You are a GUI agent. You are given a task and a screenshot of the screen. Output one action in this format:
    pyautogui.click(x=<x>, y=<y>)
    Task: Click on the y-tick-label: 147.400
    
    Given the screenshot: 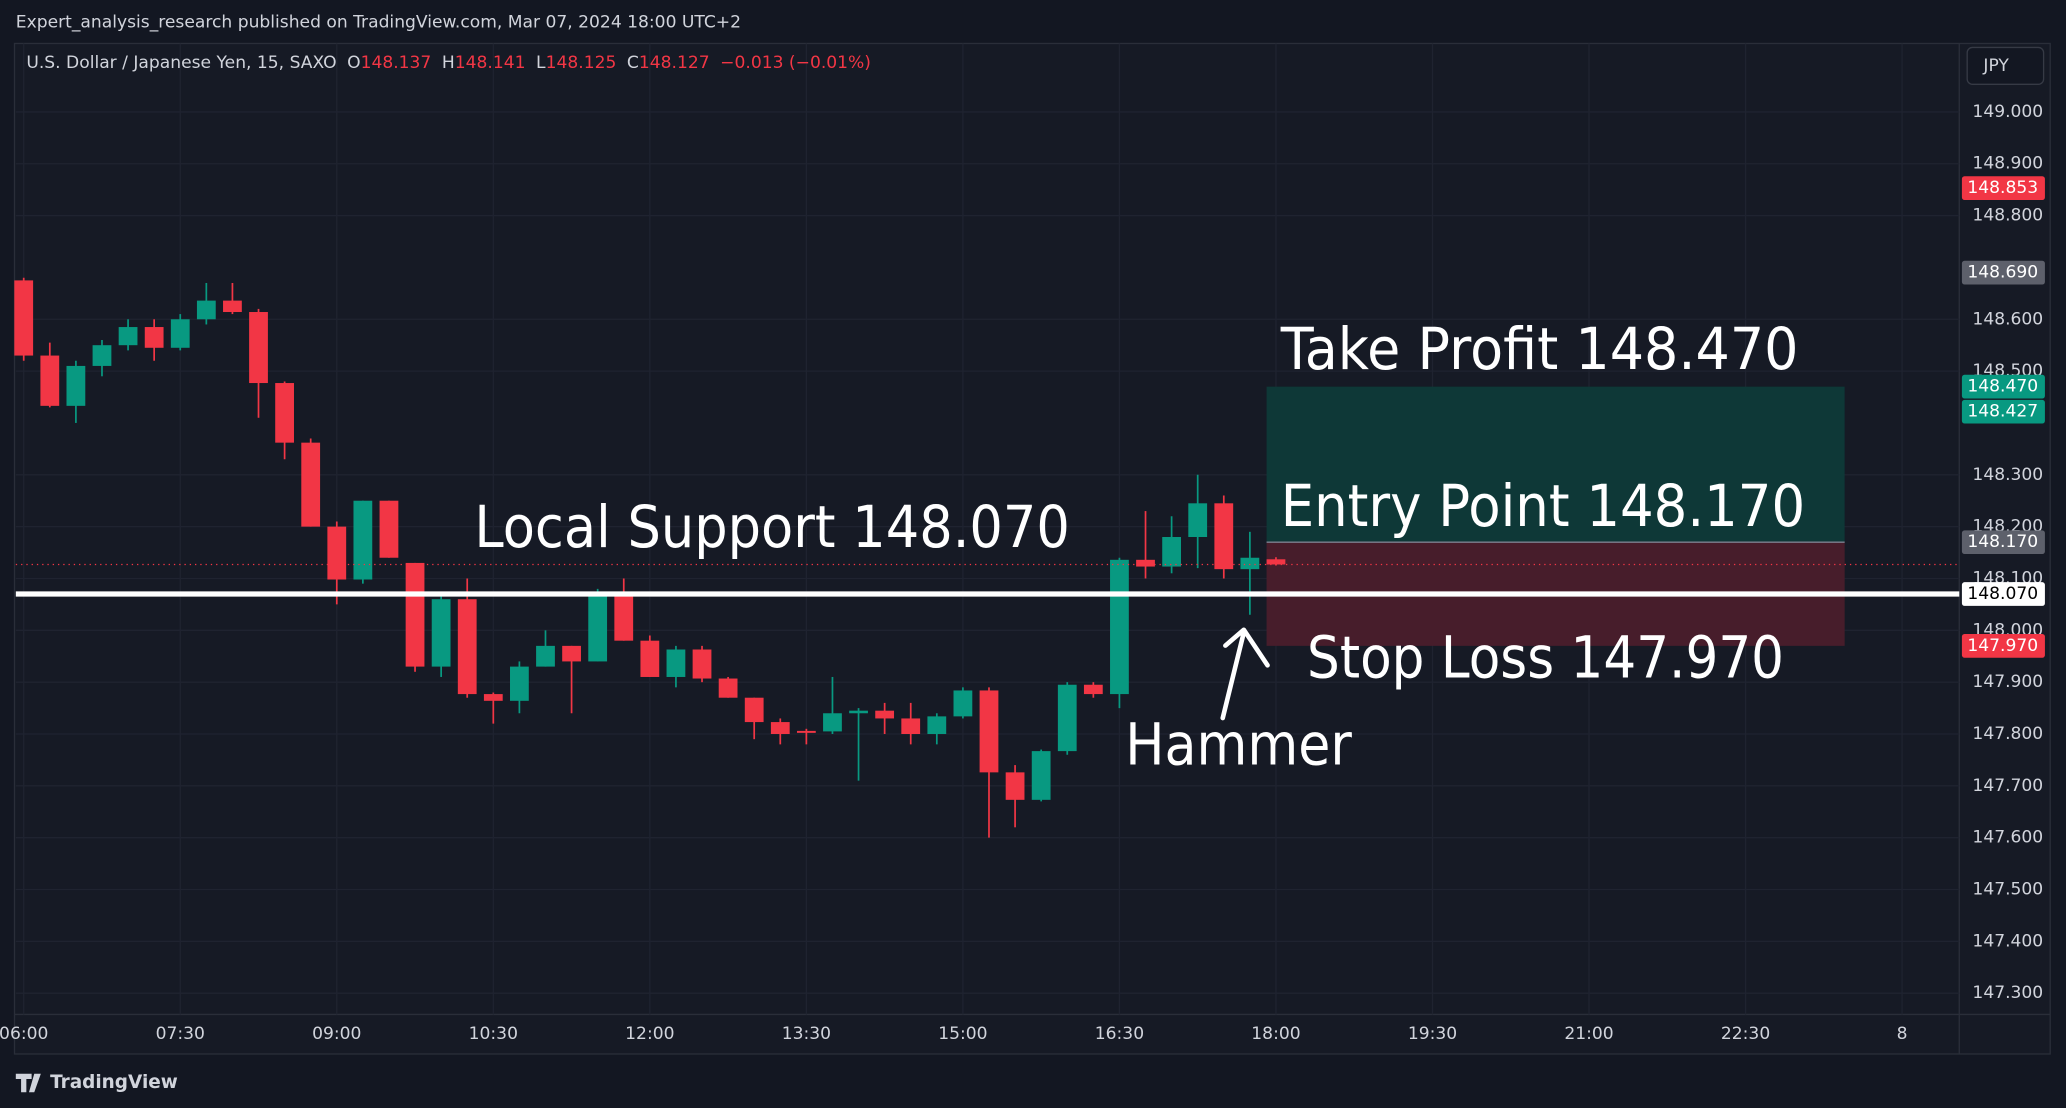 What is the action you would take?
    pyautogui.click(x=2007, y=941)
    